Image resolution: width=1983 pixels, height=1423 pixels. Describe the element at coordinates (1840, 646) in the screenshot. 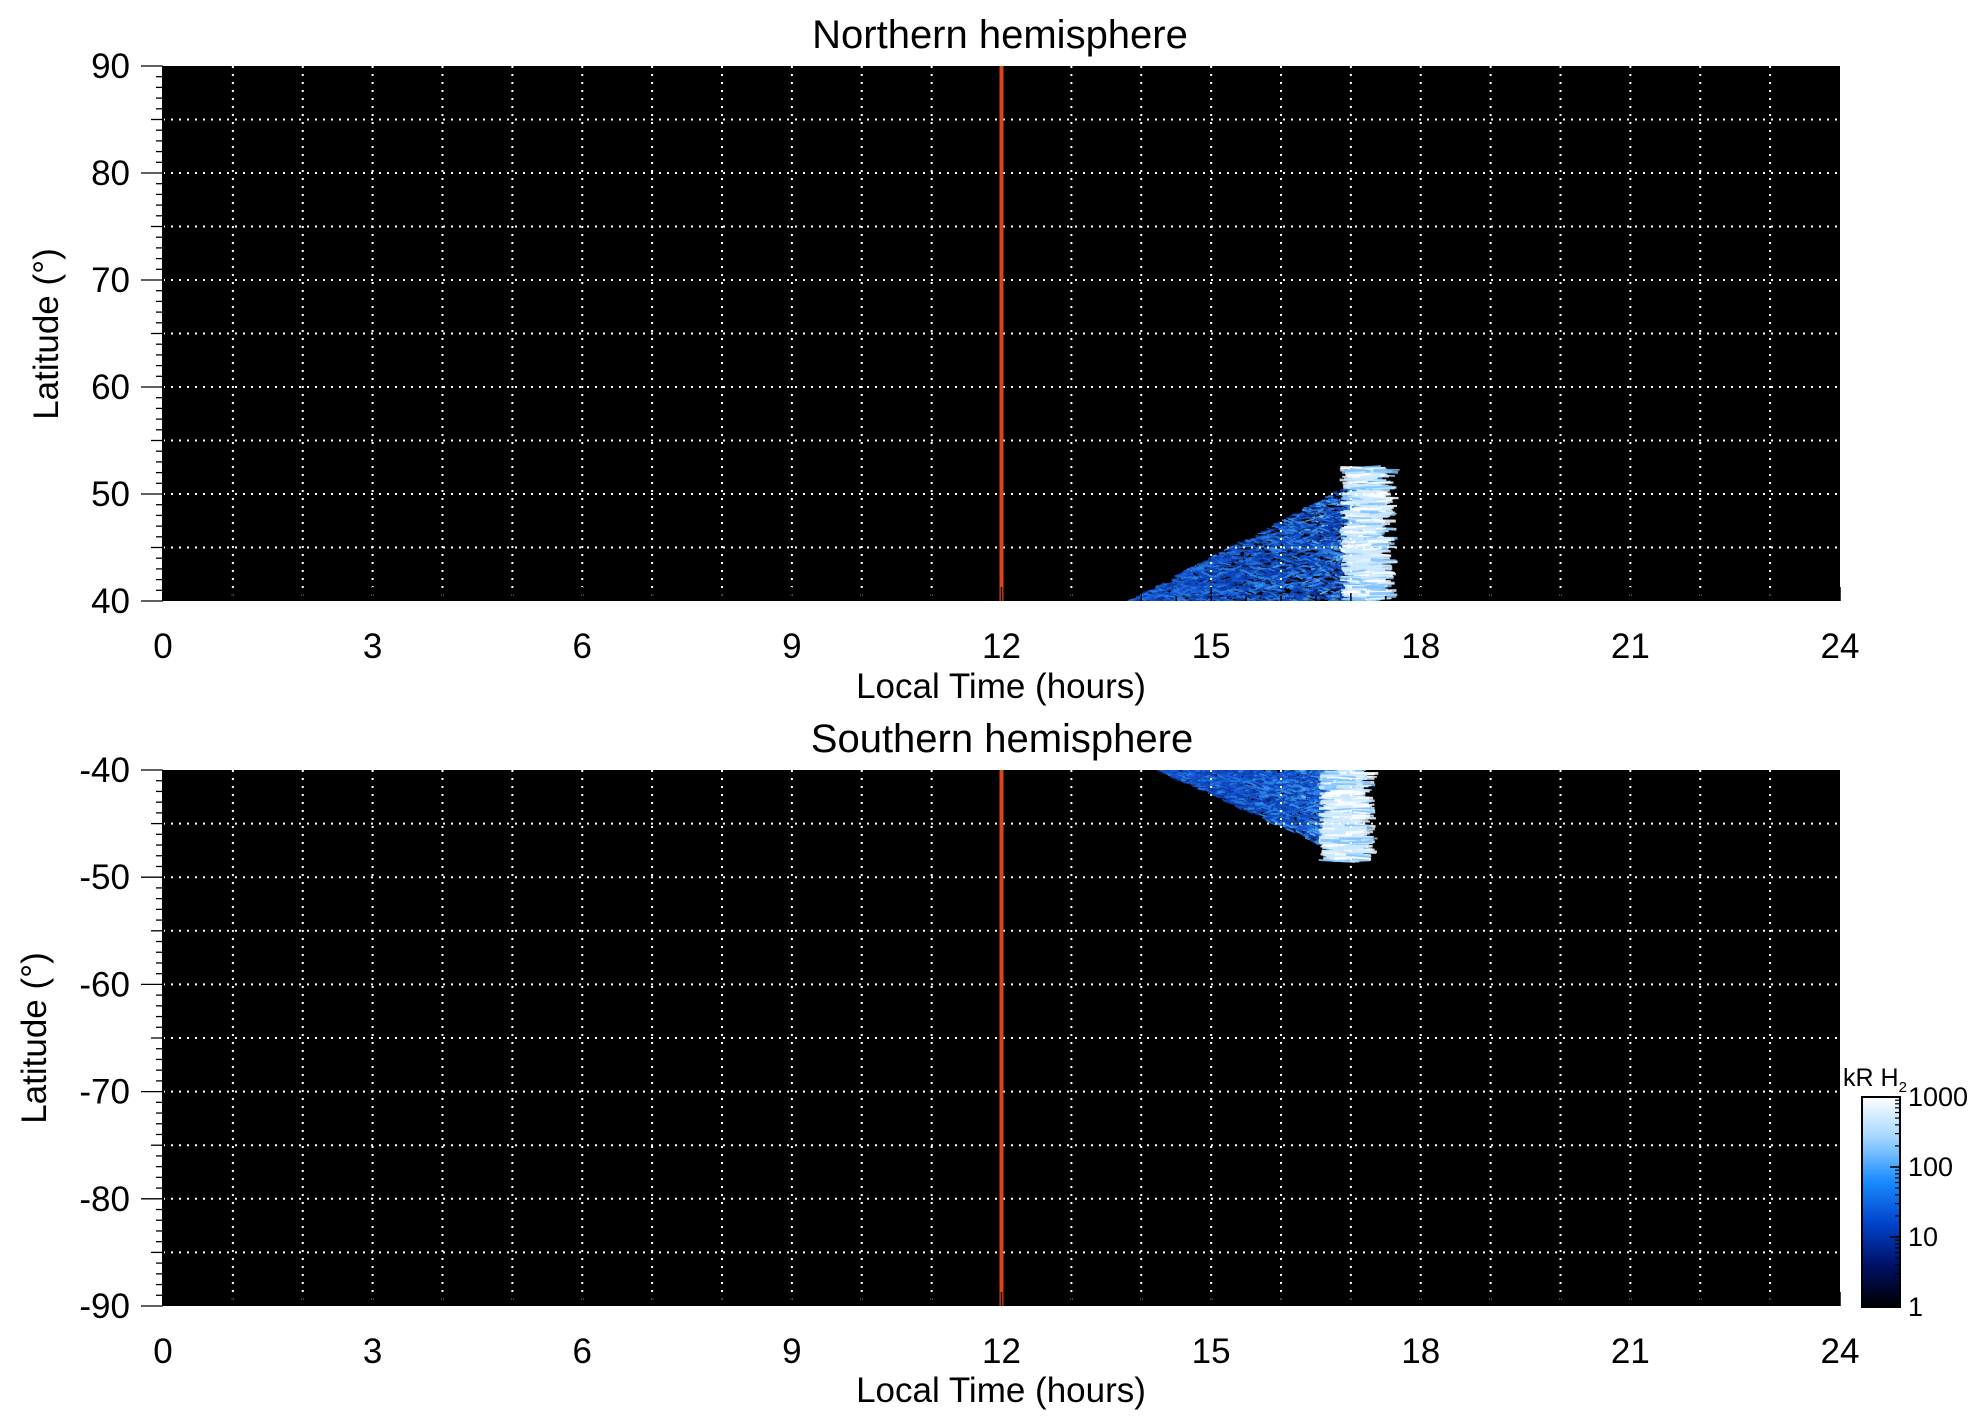

I see `x-tick-label: 24` at that location.